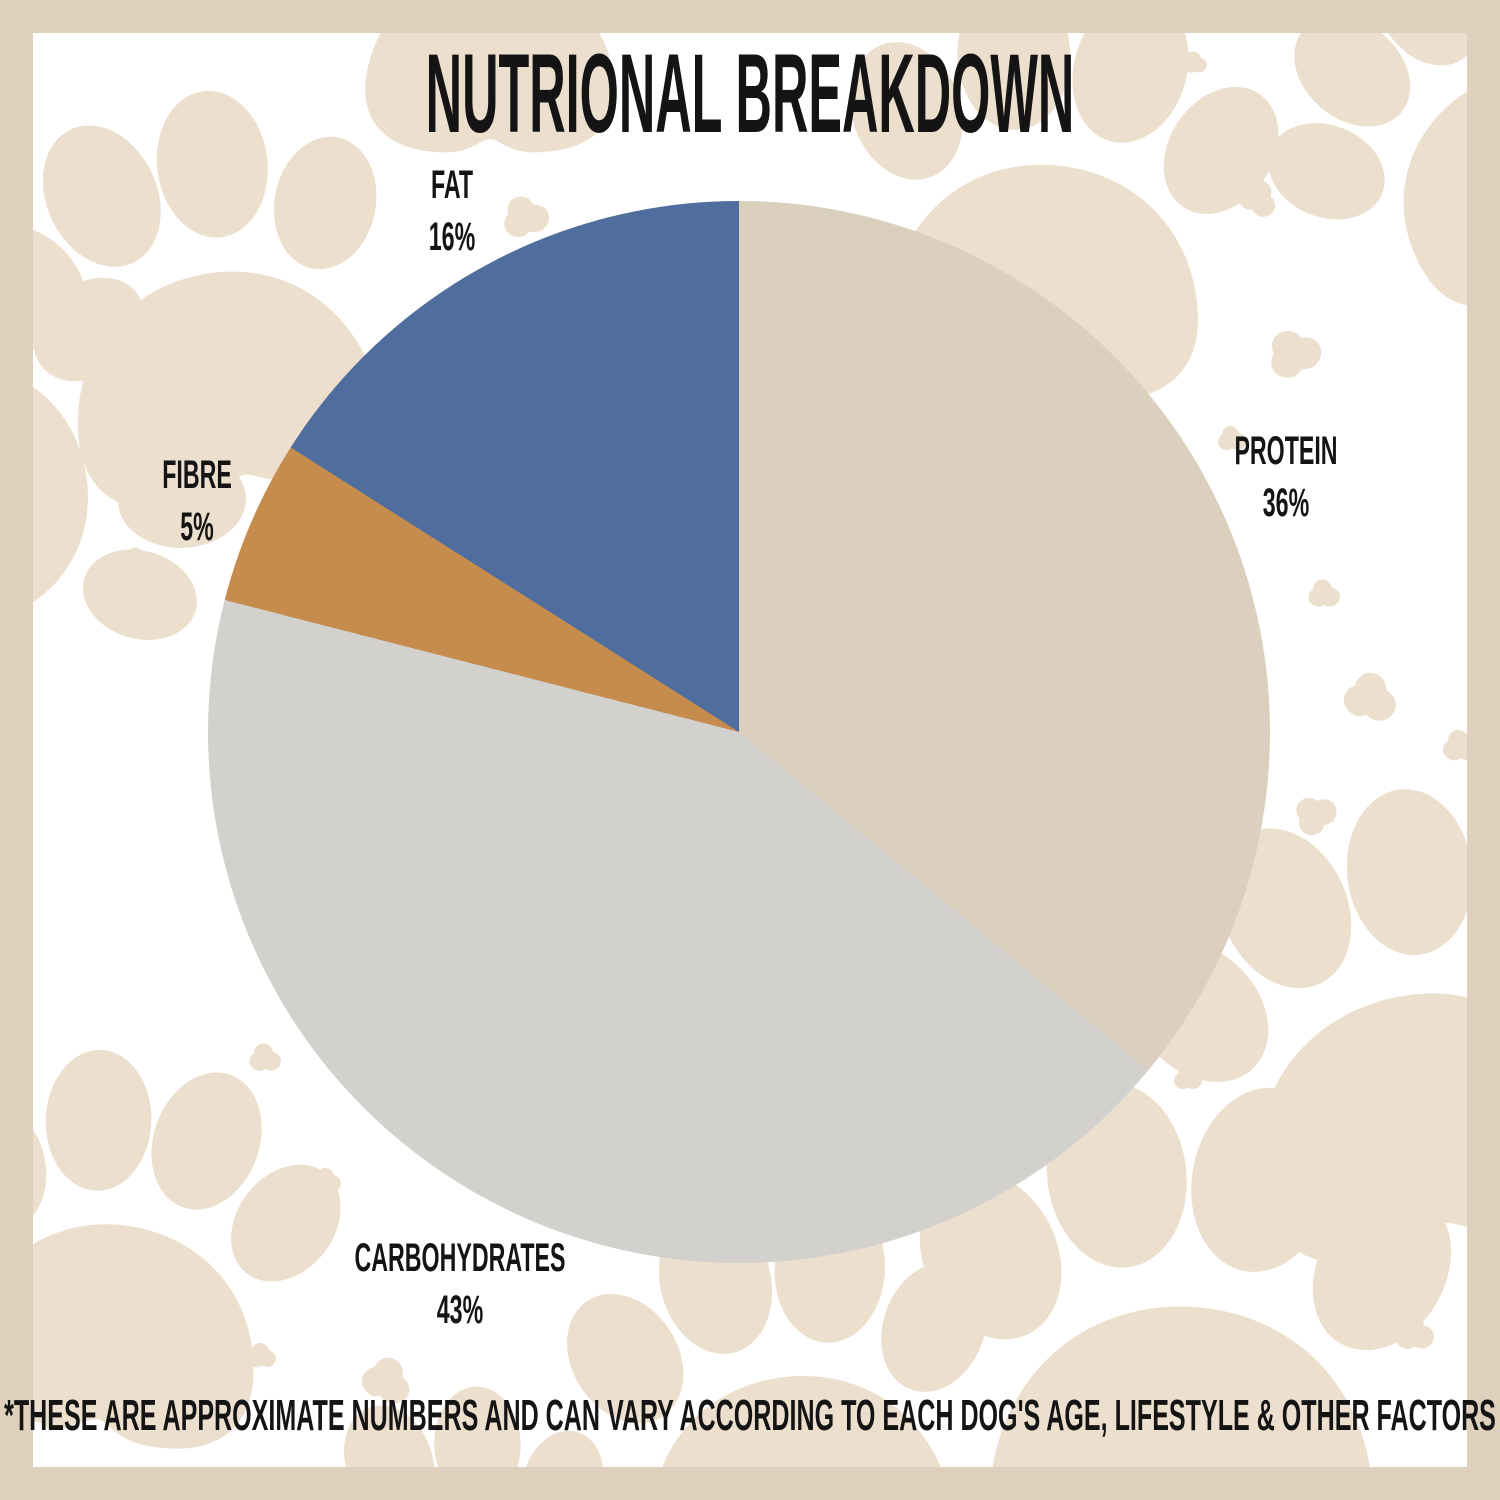  I want to click on slice-percent: 5%, so click(197, 527).